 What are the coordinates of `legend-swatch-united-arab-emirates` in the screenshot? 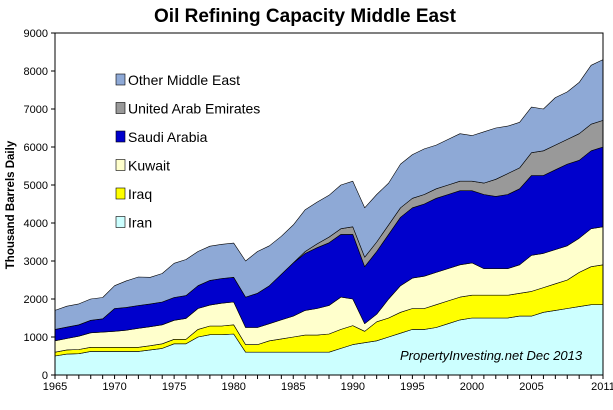 It's located at (120, 108).